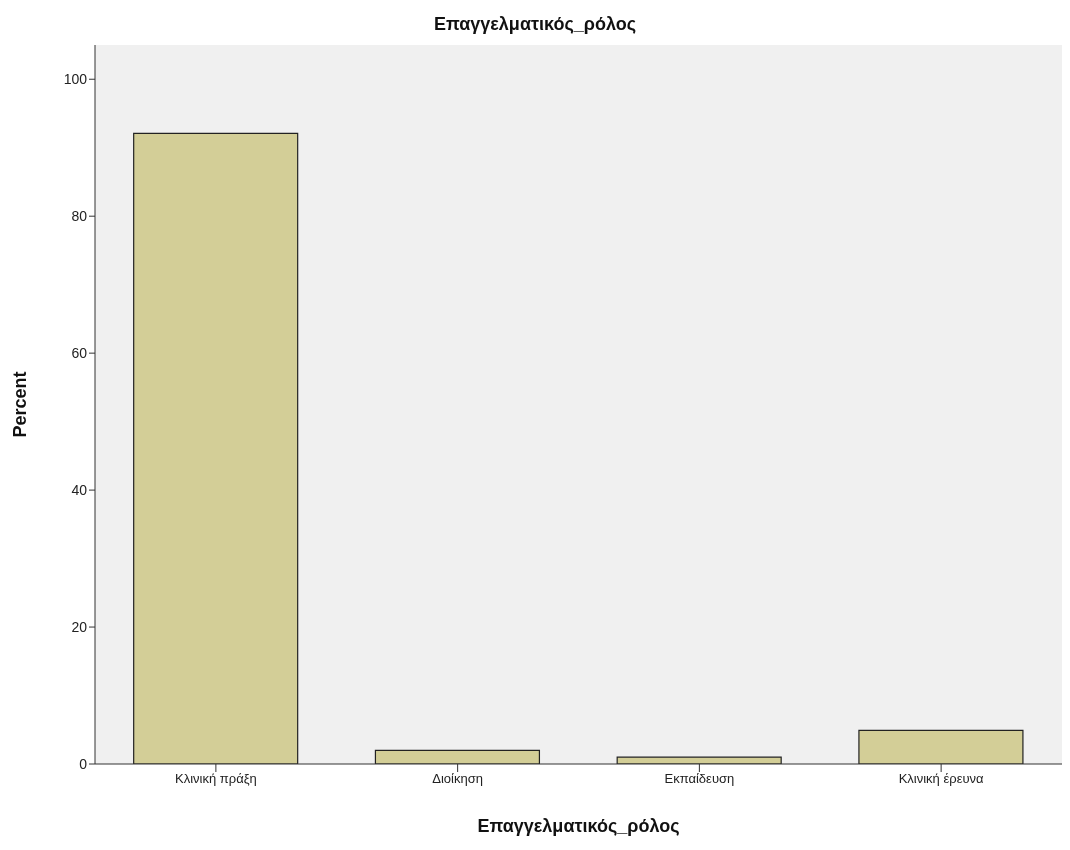 The width and height of the screenshot is (1070, 850). Describe the element at coordinates (83, 763) in the screenshot. I see `y-tick-label: 0` at that location.